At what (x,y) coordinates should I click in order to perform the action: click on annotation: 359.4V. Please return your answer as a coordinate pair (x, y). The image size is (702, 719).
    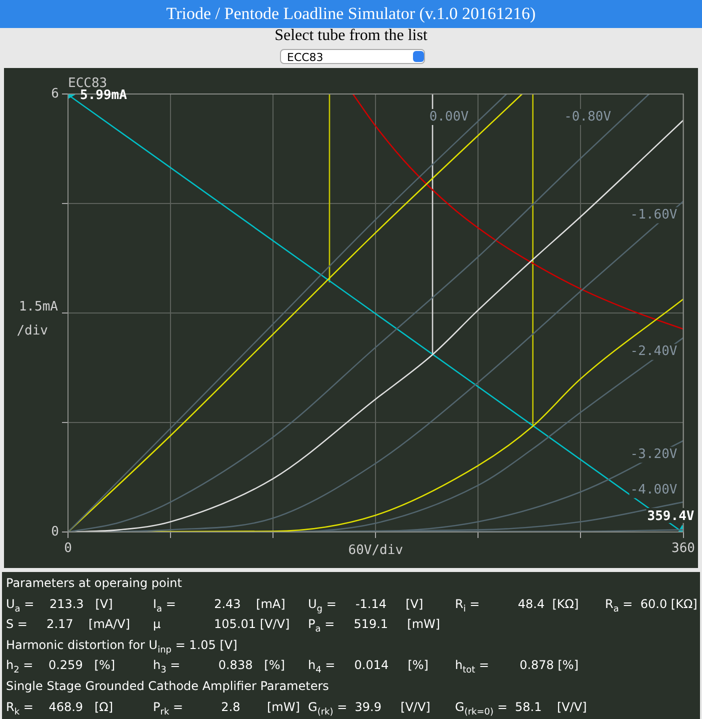
    Looking at the image, I should click on (670, 516).